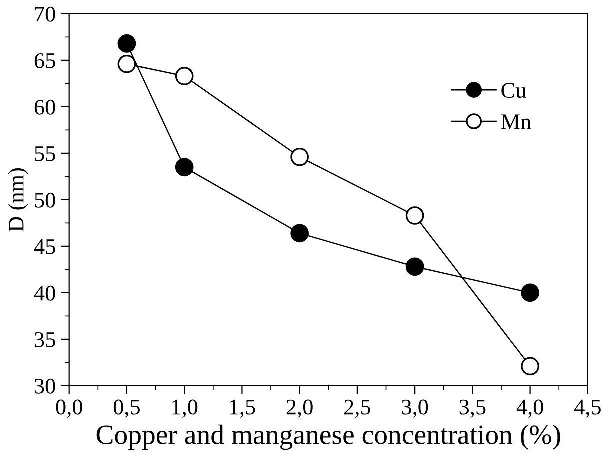 The width and height of the screenshot is (603, 465). I want to click on y-tick-label: 55, so click(45, 154).